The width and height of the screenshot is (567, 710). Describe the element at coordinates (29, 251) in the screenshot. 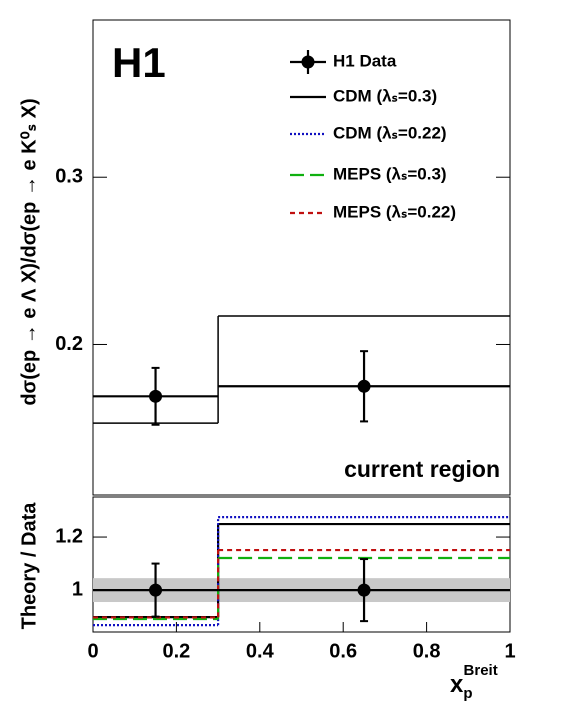

I see `y-axis-label: dσ(ep → e Λ X)/dσ(ep → e K⁰ₛ X)` at that location.